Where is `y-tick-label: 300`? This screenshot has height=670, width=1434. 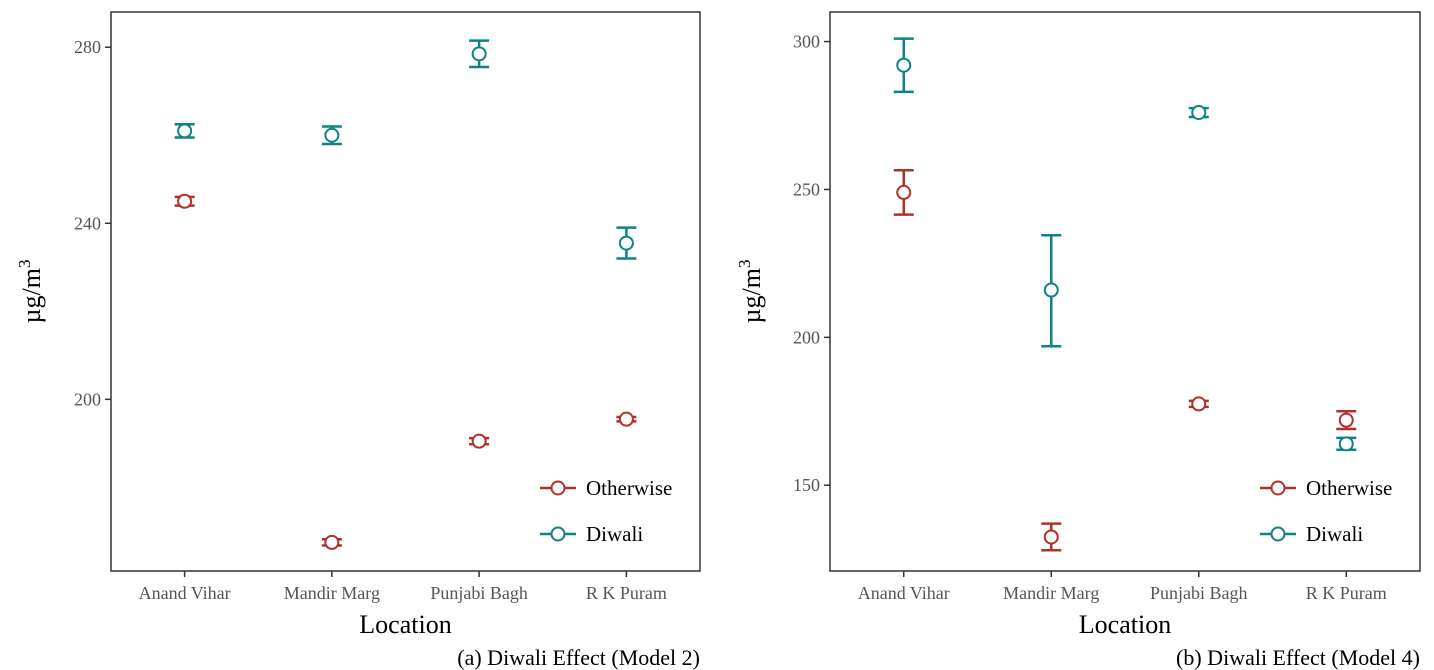
y-tick-label: 300 is located at coordinates (806, 42).